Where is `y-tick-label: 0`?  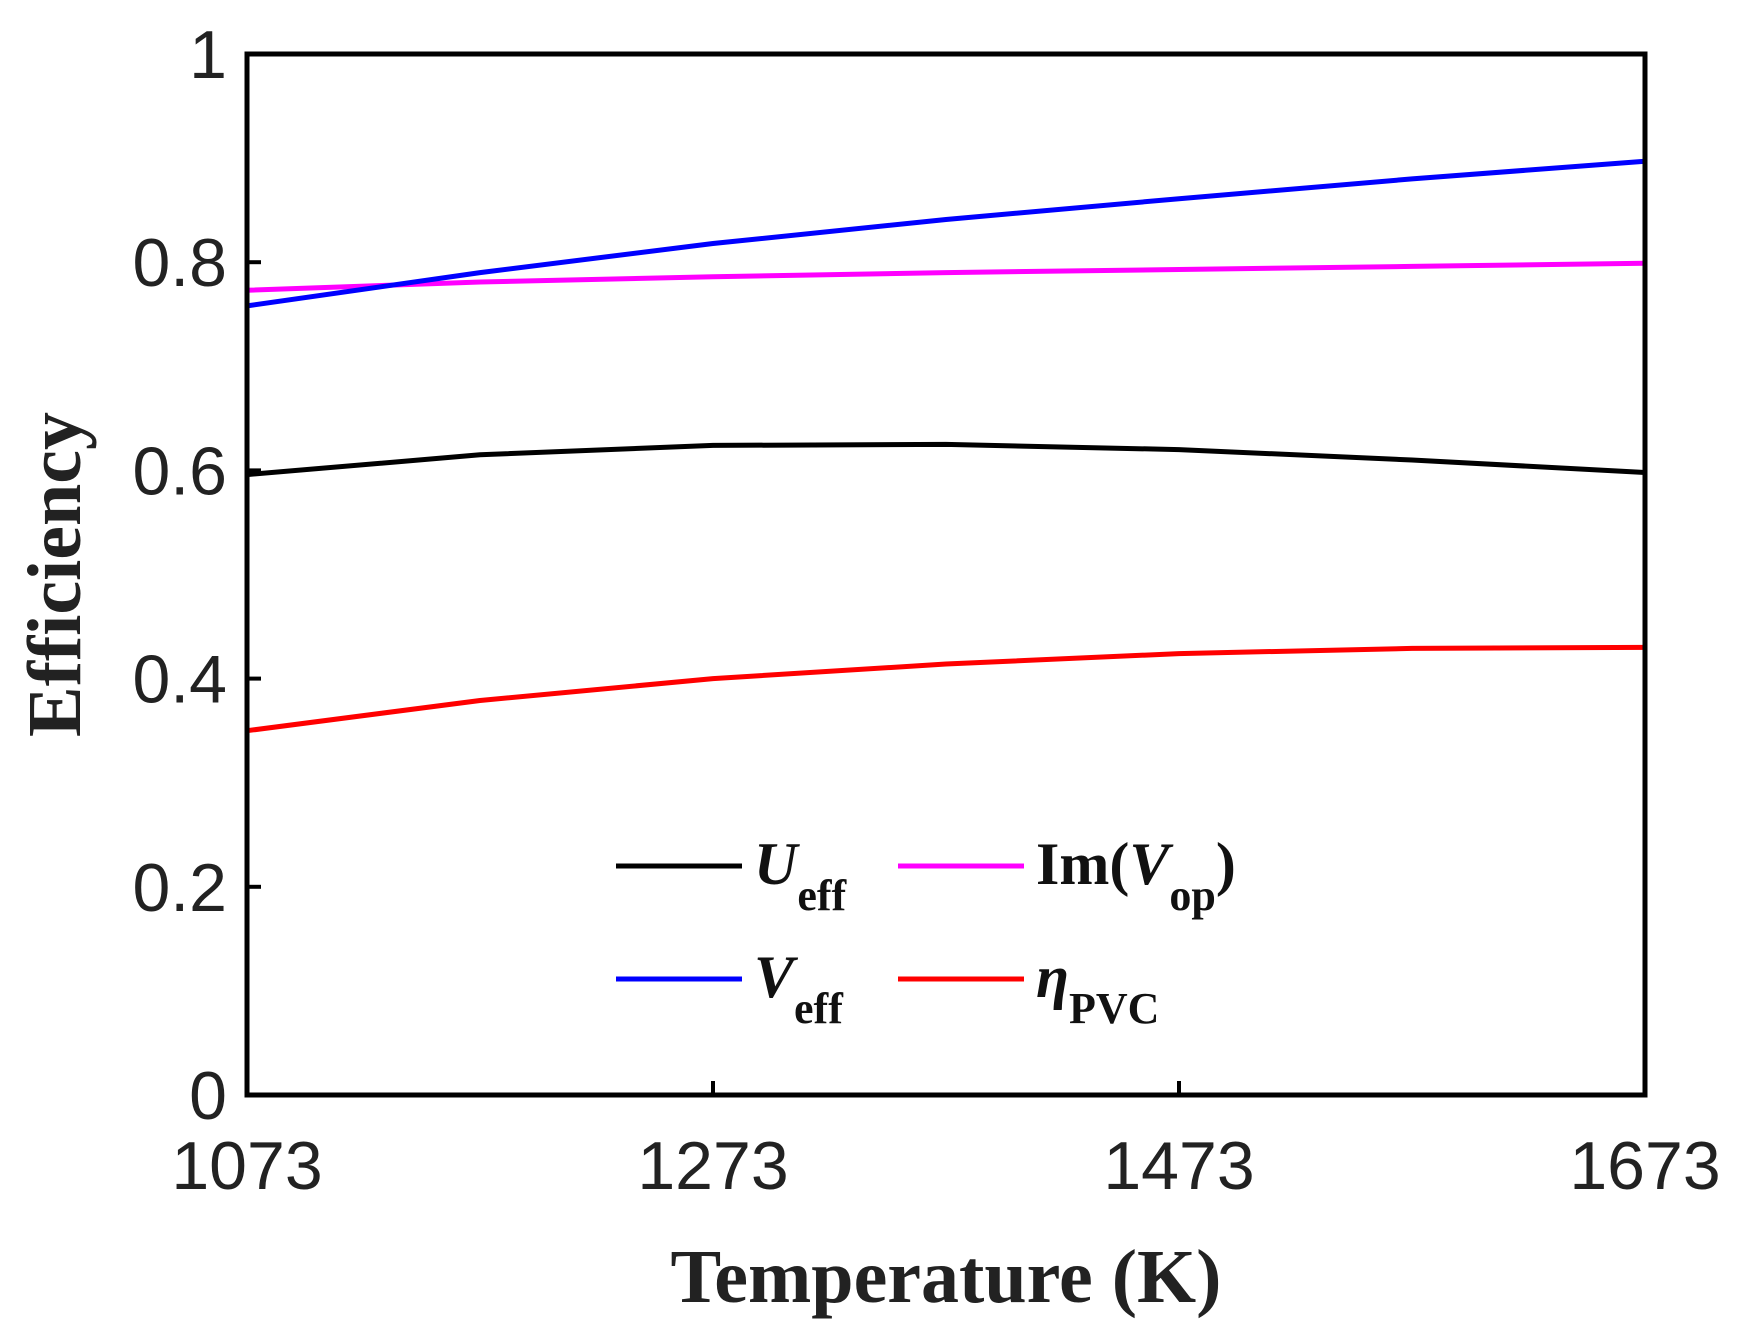 y-tick-label: 0 is located at coordinates (208, 1096).